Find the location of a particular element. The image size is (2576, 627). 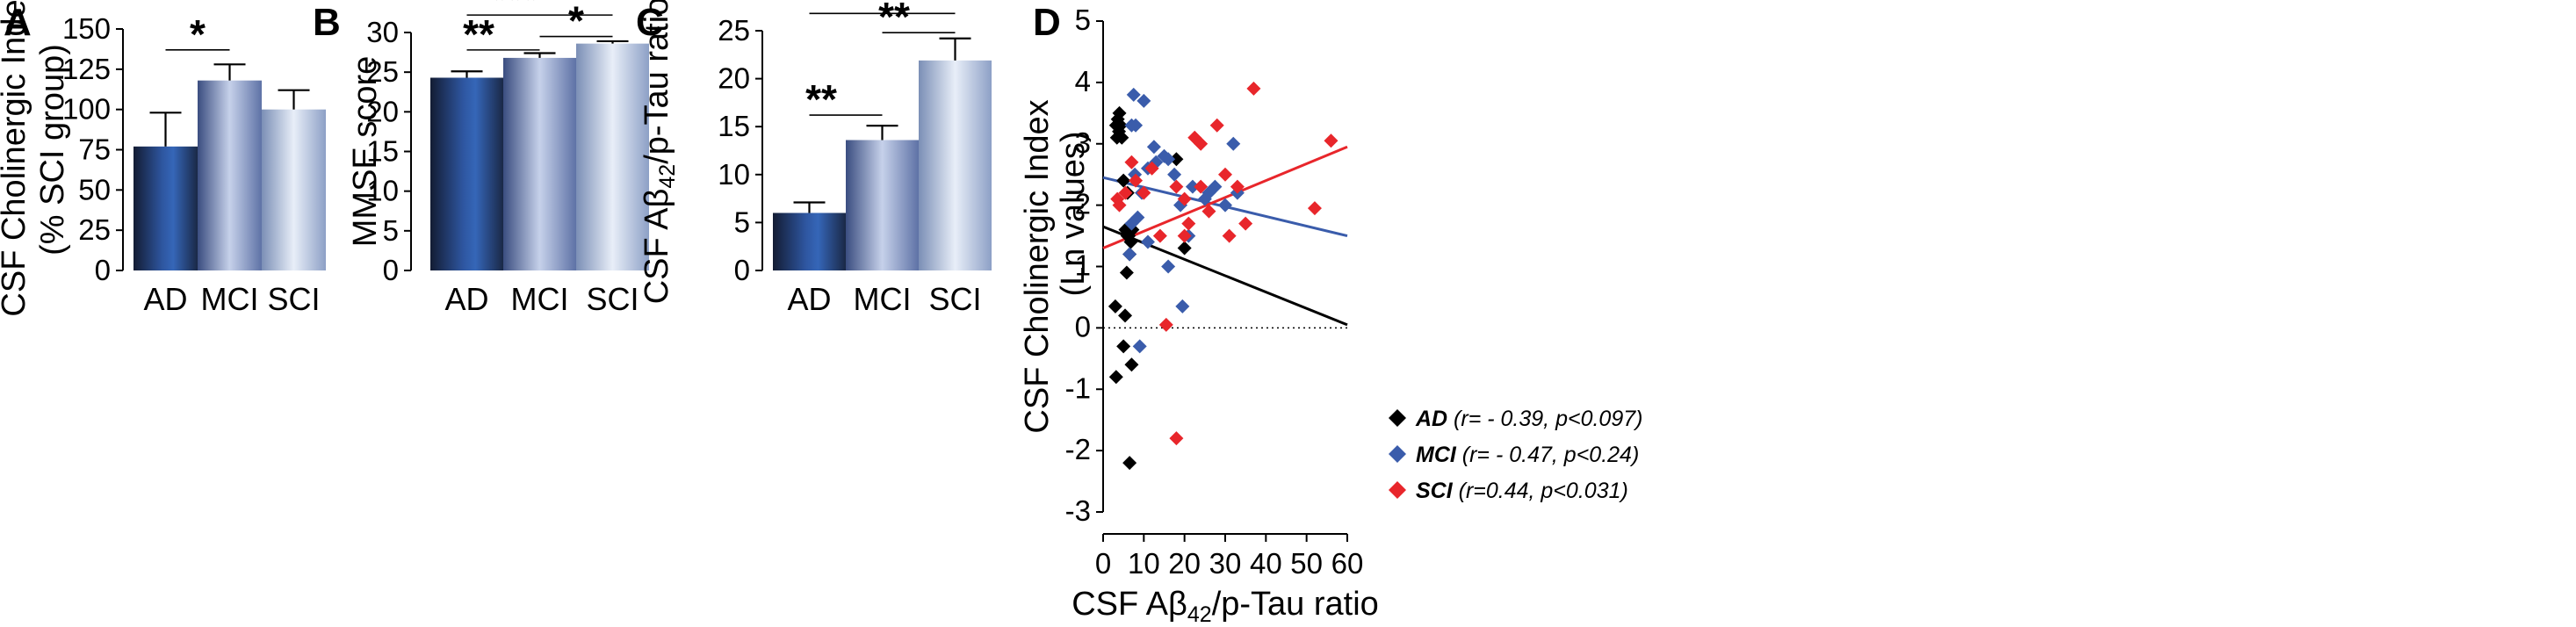

y-tick-label: 25 is located at coordinates (734, 30).